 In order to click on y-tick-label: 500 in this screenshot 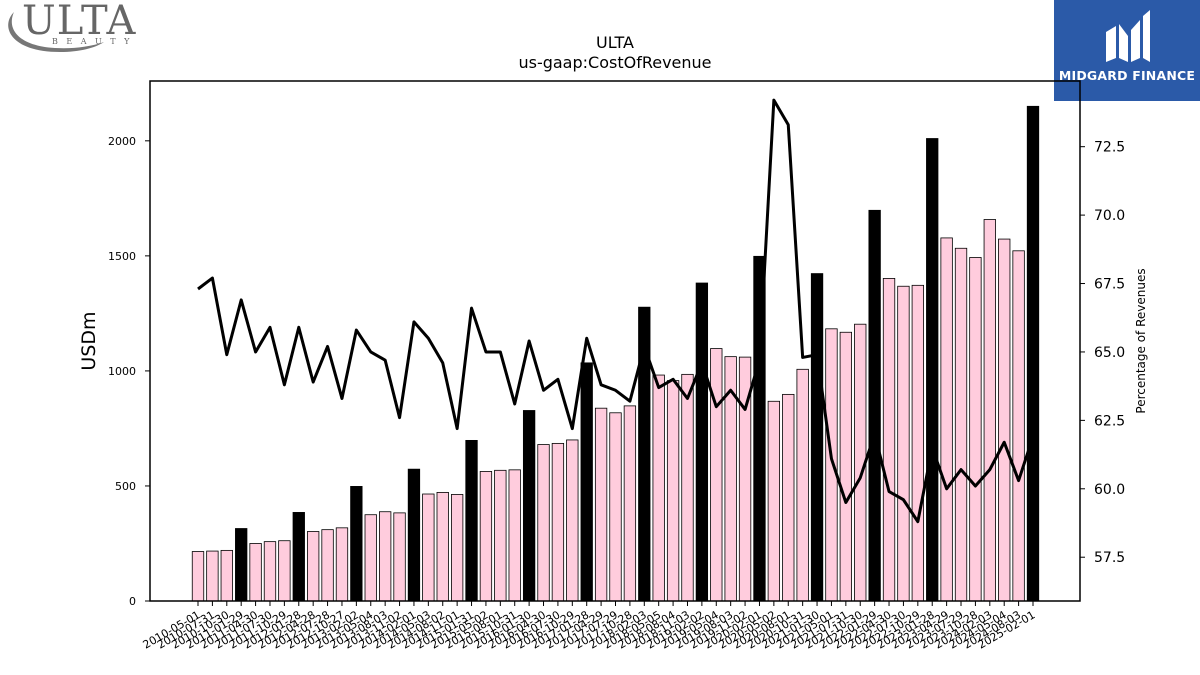, I will do `click(125, 486)`.